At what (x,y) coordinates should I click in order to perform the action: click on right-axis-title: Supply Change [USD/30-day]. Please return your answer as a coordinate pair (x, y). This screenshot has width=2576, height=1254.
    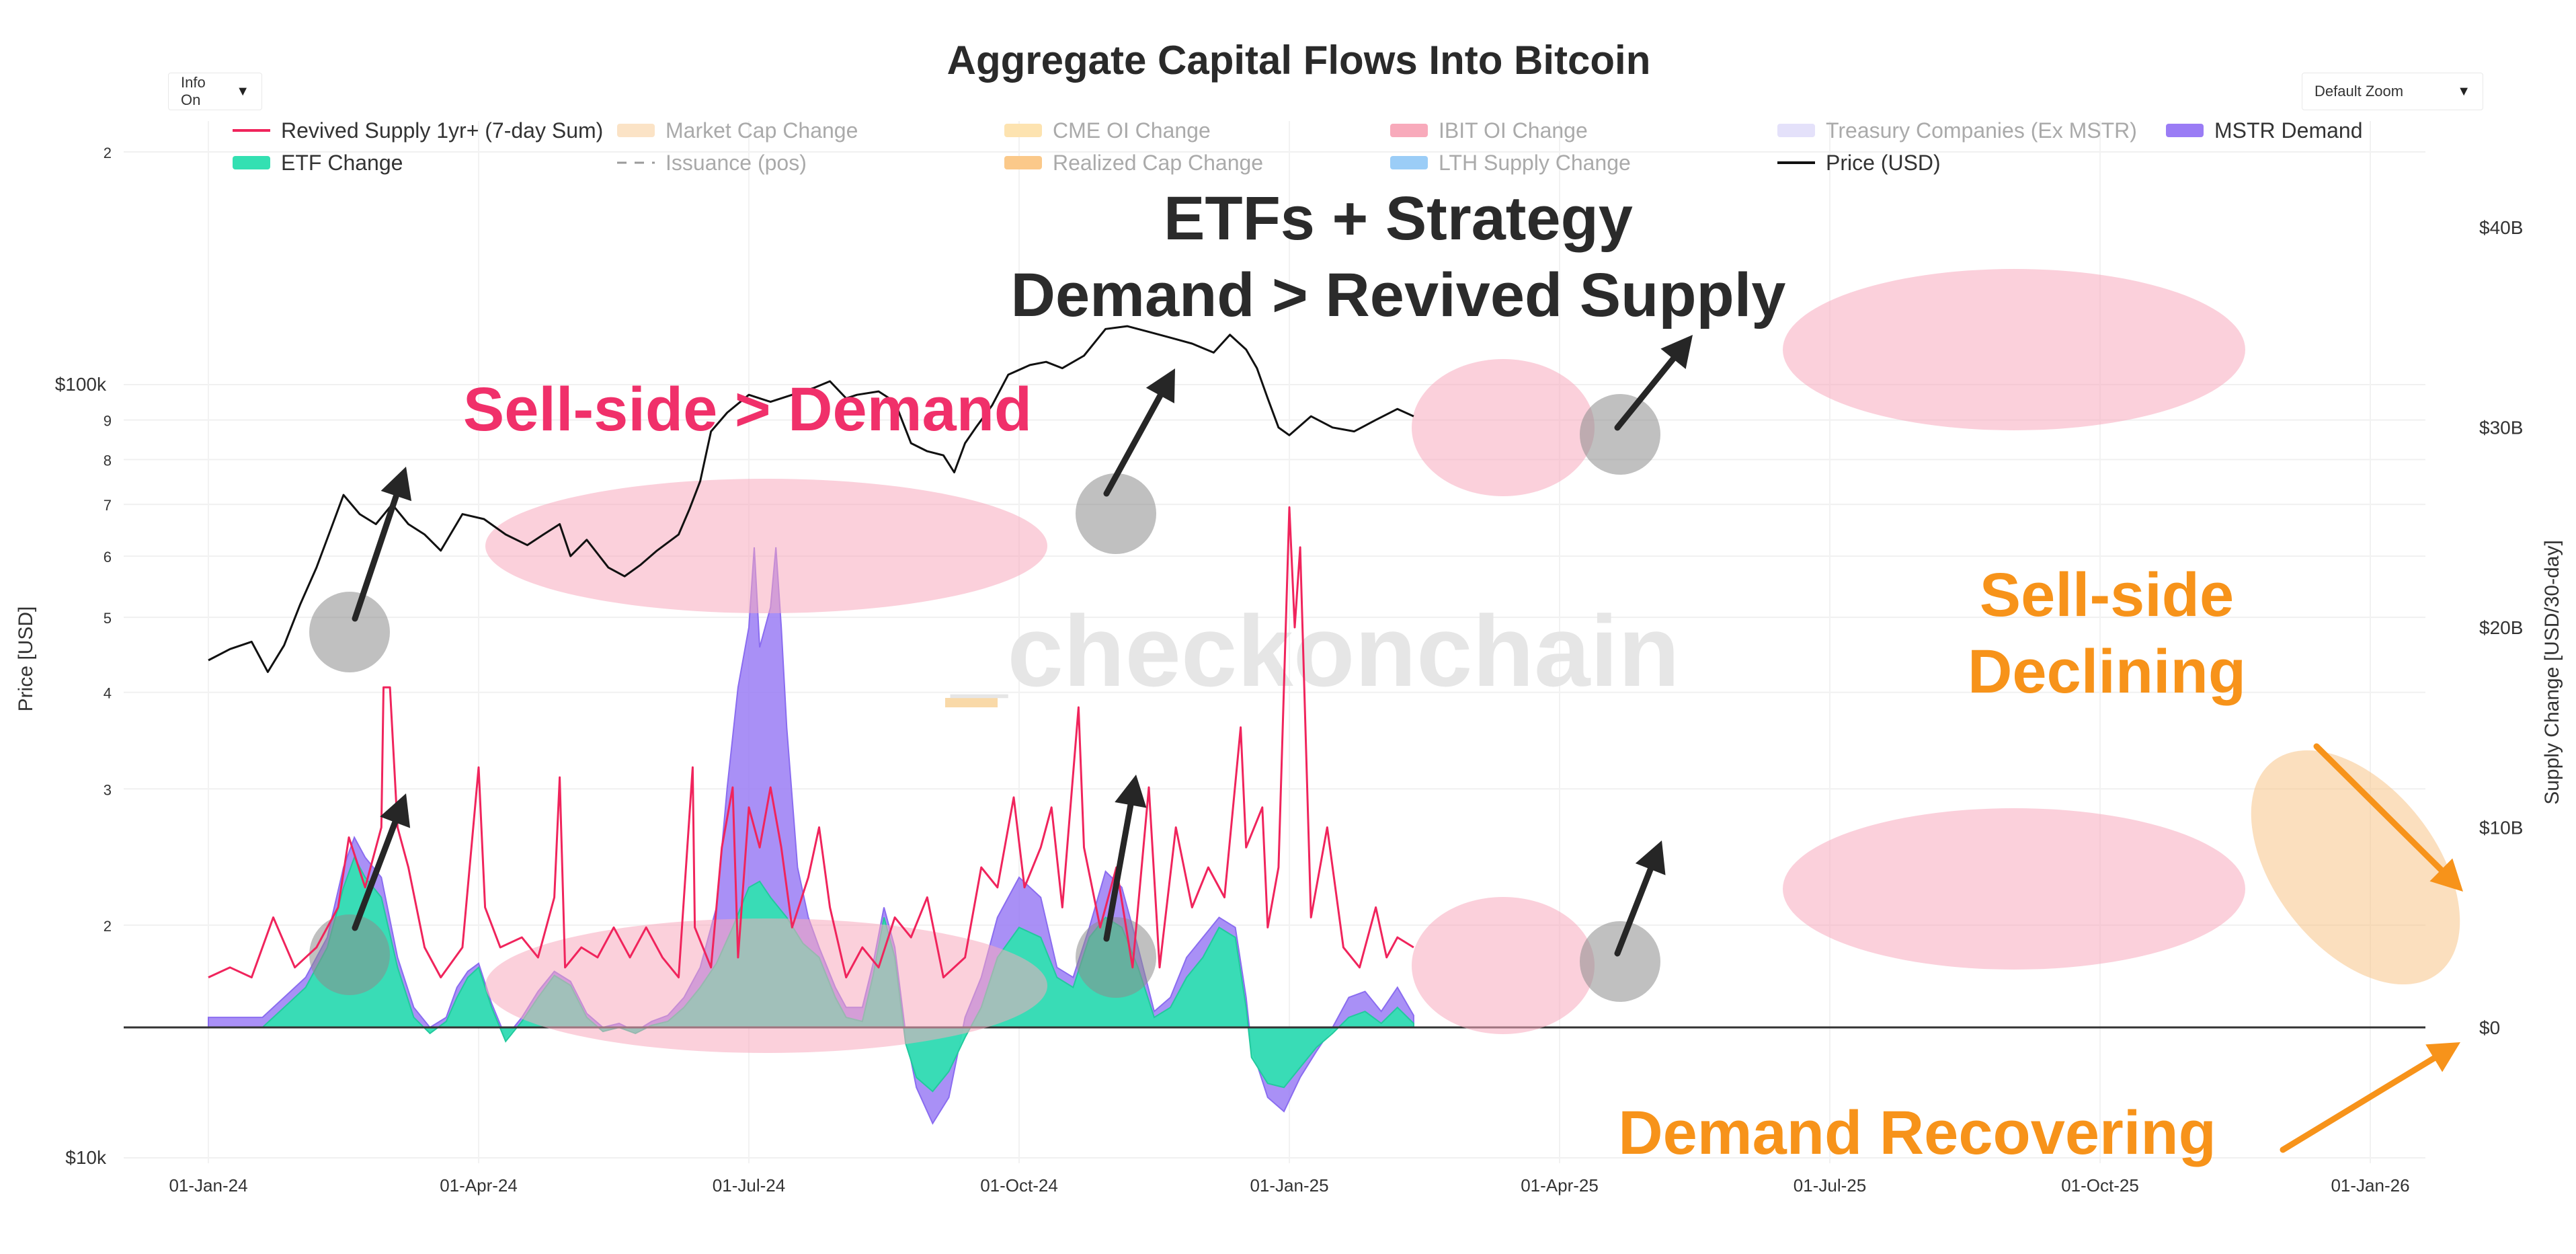
    Looking at the image, I should click on (2552, 673).